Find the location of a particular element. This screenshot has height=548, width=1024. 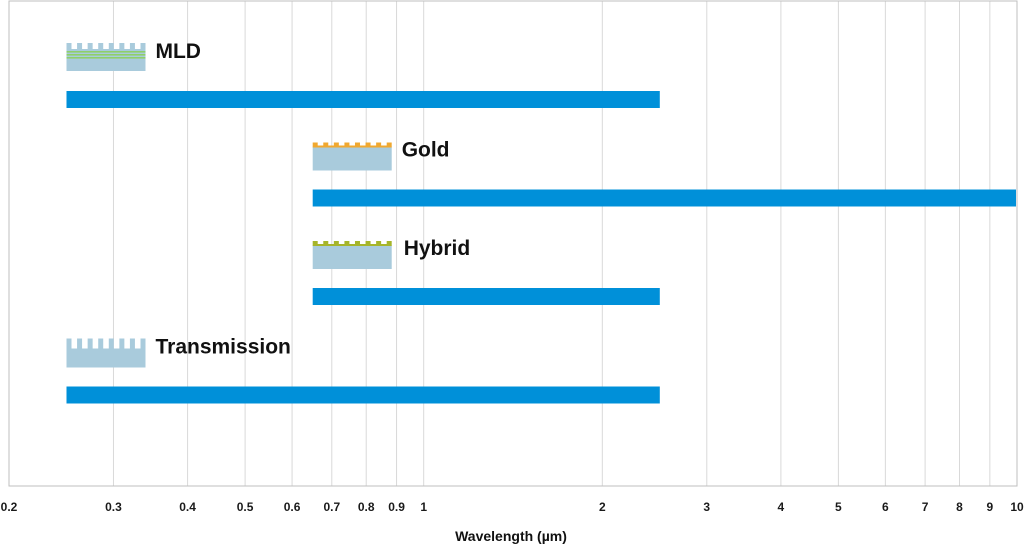

x-tick-label: 7 is located at coordinates (925, 507).